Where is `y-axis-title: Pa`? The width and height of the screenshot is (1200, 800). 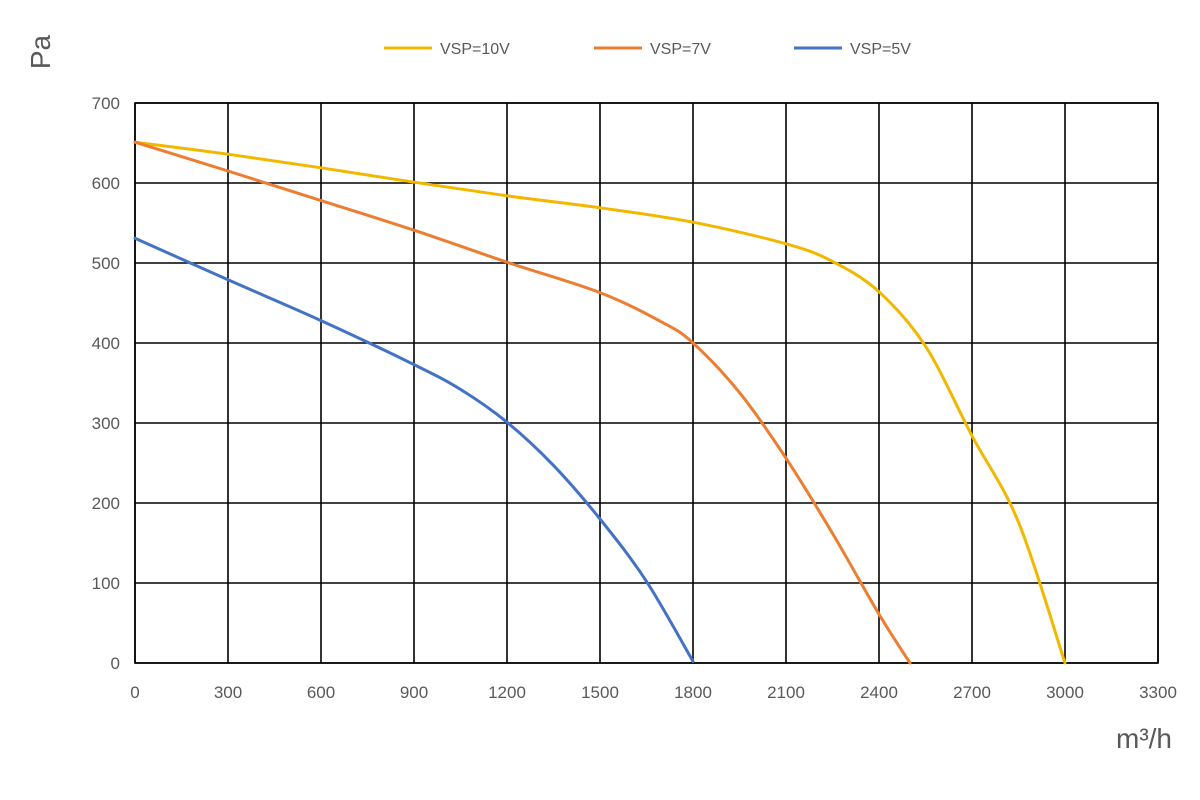
y-axis-title: Pa is located at coordinates (40, 51).